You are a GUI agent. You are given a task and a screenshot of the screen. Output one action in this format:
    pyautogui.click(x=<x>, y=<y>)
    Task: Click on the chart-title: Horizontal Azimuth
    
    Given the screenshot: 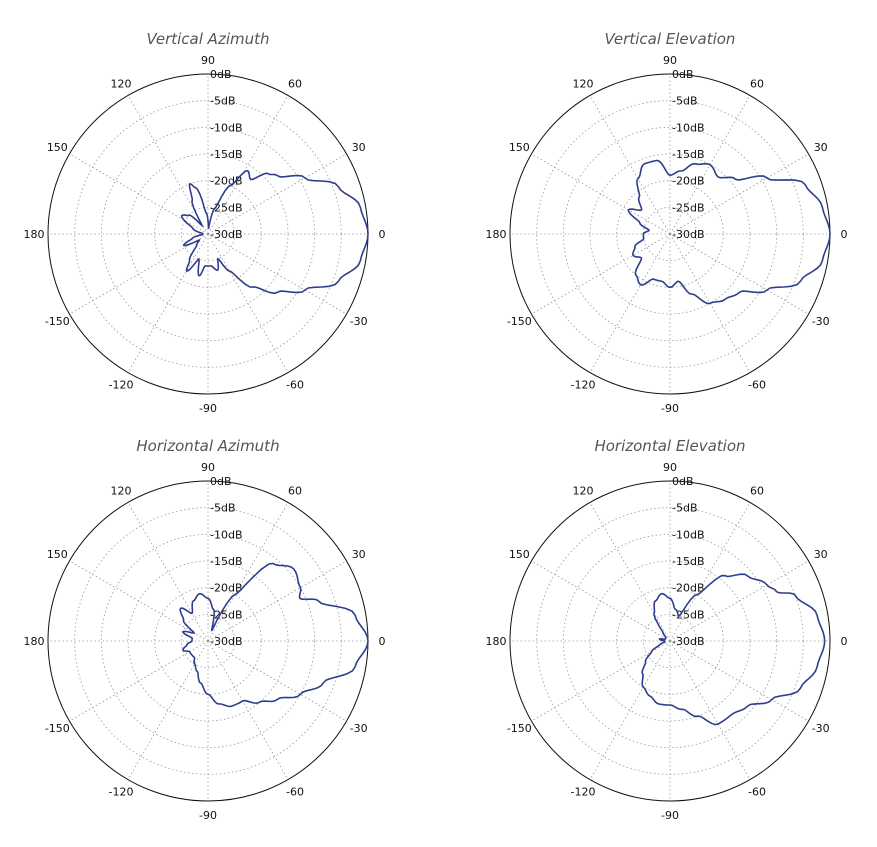 What is the action you would take?
    pyautogui.click(x=208, y=446)
    